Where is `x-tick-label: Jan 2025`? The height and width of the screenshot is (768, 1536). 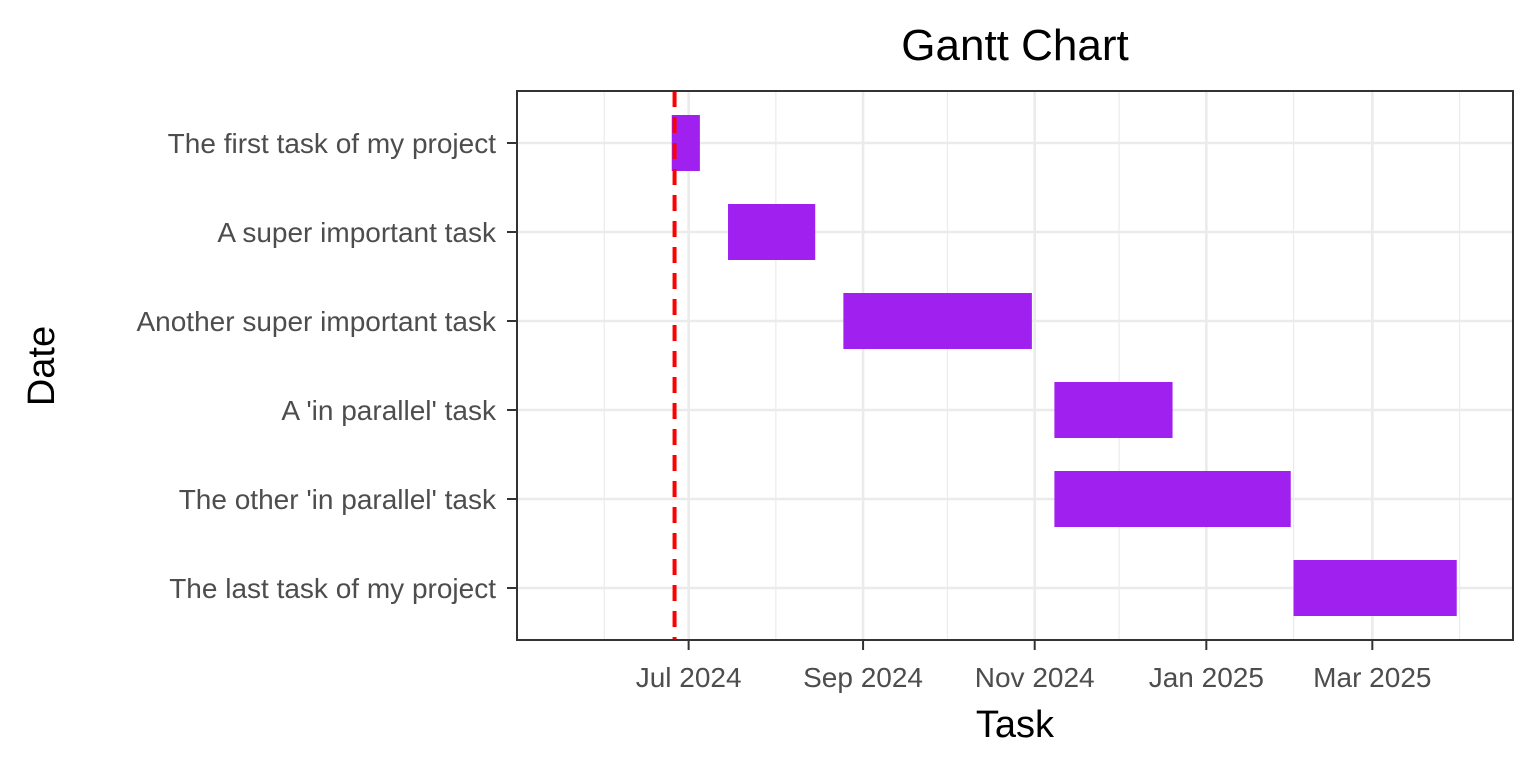 x-tick-label: Jan 2025 is located at coordinates (1206, 677).